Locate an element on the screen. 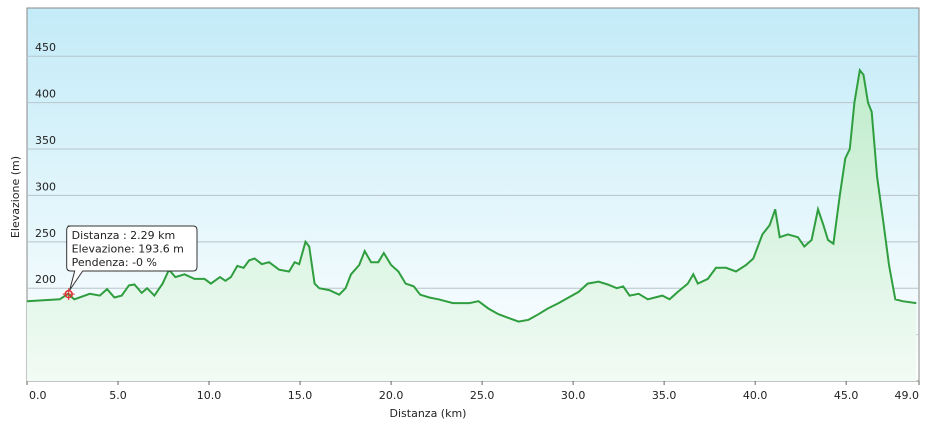 This screenshot has height=430, width=927. x-tick-label: 10.0 is located at coordinates (209, 395).